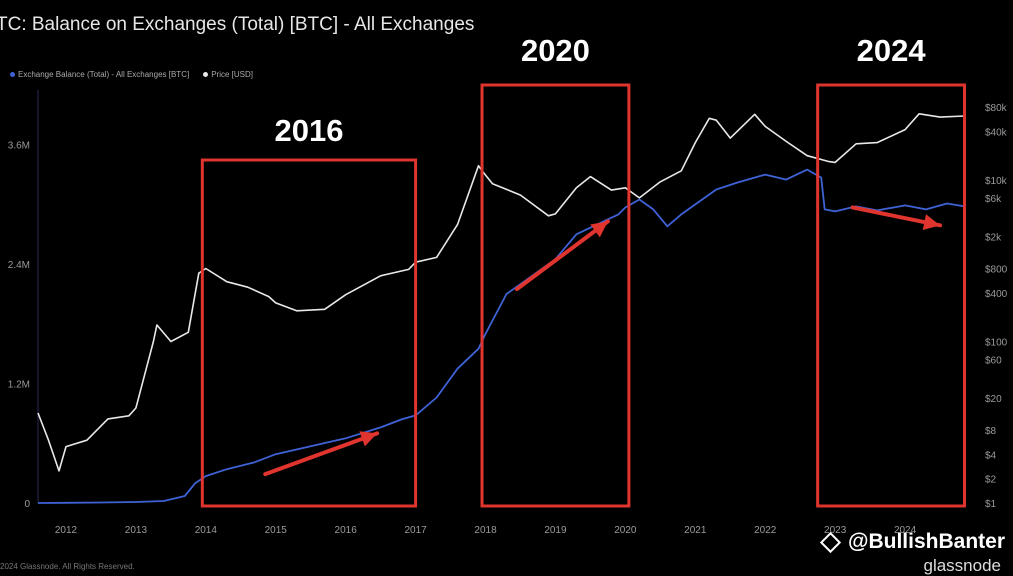 The width and height of the screenshot is (1013, 576). I want to click on y-left-tick-label-2.4M: 2.4M, so click(19, 265).